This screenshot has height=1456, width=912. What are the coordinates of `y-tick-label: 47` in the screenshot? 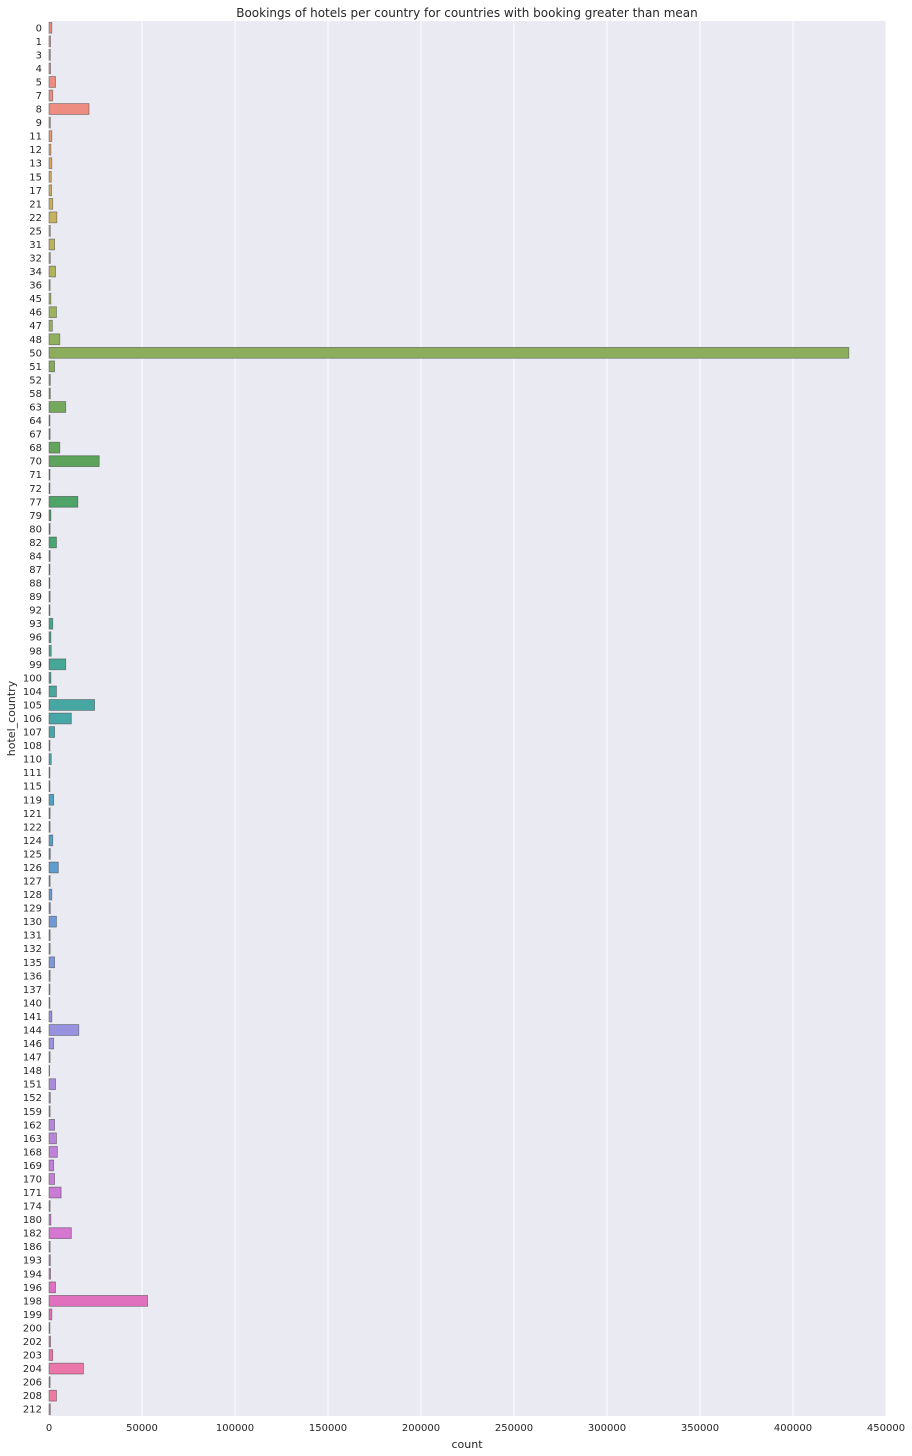 It's located at (35, 326).